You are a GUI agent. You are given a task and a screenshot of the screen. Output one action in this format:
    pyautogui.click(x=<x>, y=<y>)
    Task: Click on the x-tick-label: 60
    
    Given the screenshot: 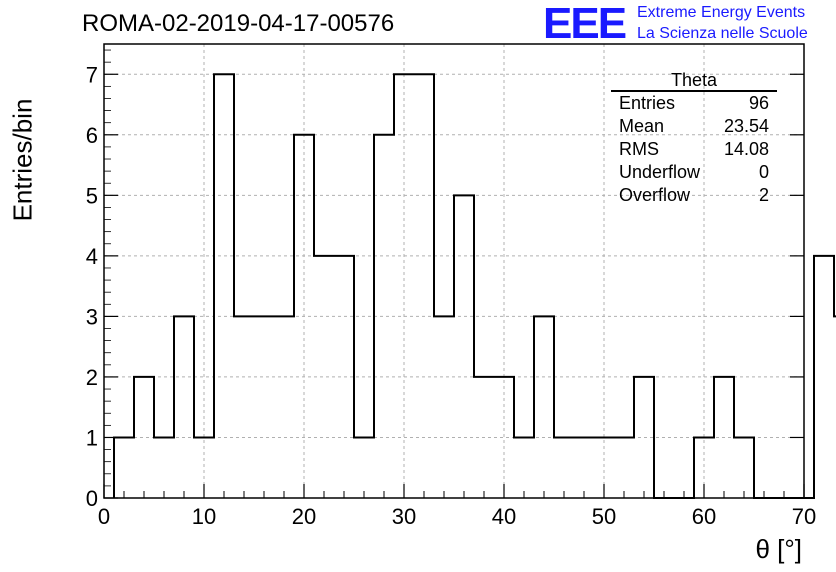 What is the action you would take?
    pyautogui.click(x=704, y=516)
    